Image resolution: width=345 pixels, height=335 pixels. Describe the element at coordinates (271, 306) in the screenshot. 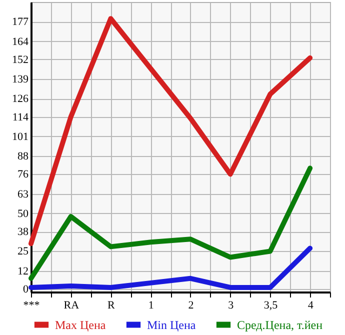

I see `x-tick-label: 3,5` at that location.